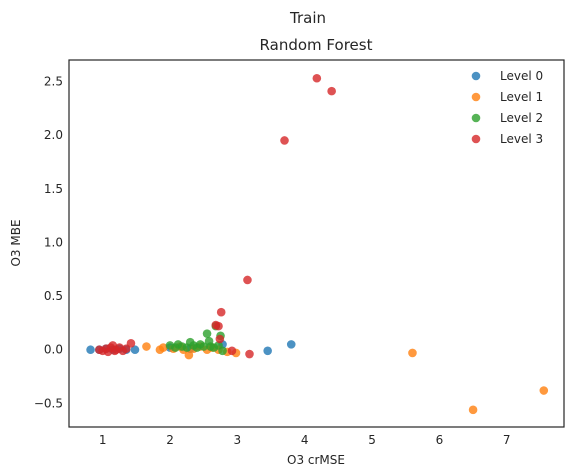  I want to click on y-axis-label: O3 MBE, so click(16, 242).